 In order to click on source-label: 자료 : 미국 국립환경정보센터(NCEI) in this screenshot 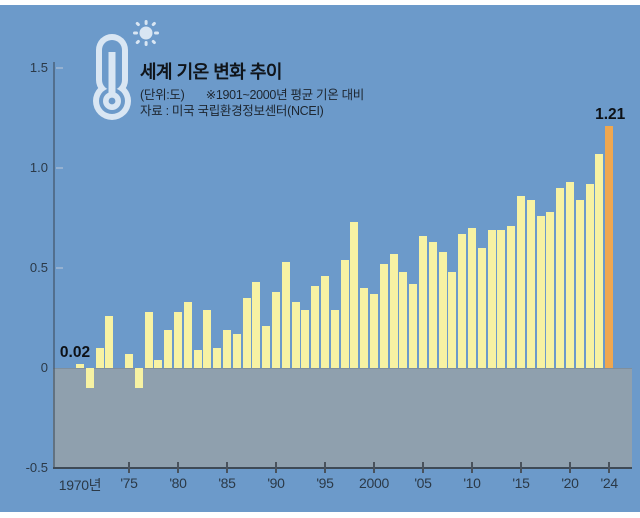, I will do `click(232, 111)`.